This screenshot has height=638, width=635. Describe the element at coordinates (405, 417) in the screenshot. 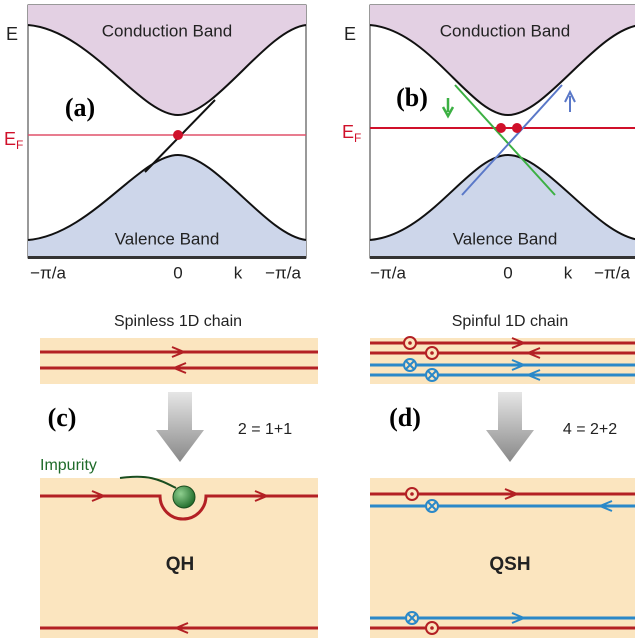

I see `panel-label: (d)` at that location.